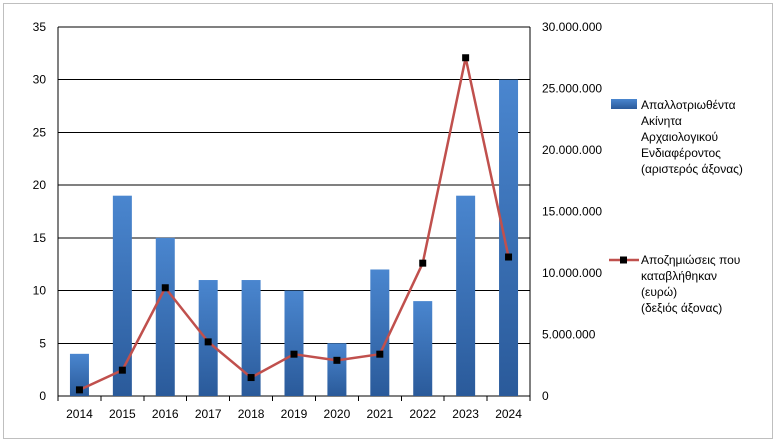  What do you see at coordinates (624, 104) in the screenshot?
I see `legend-bar-swatch` at bounding box center [624, 104].